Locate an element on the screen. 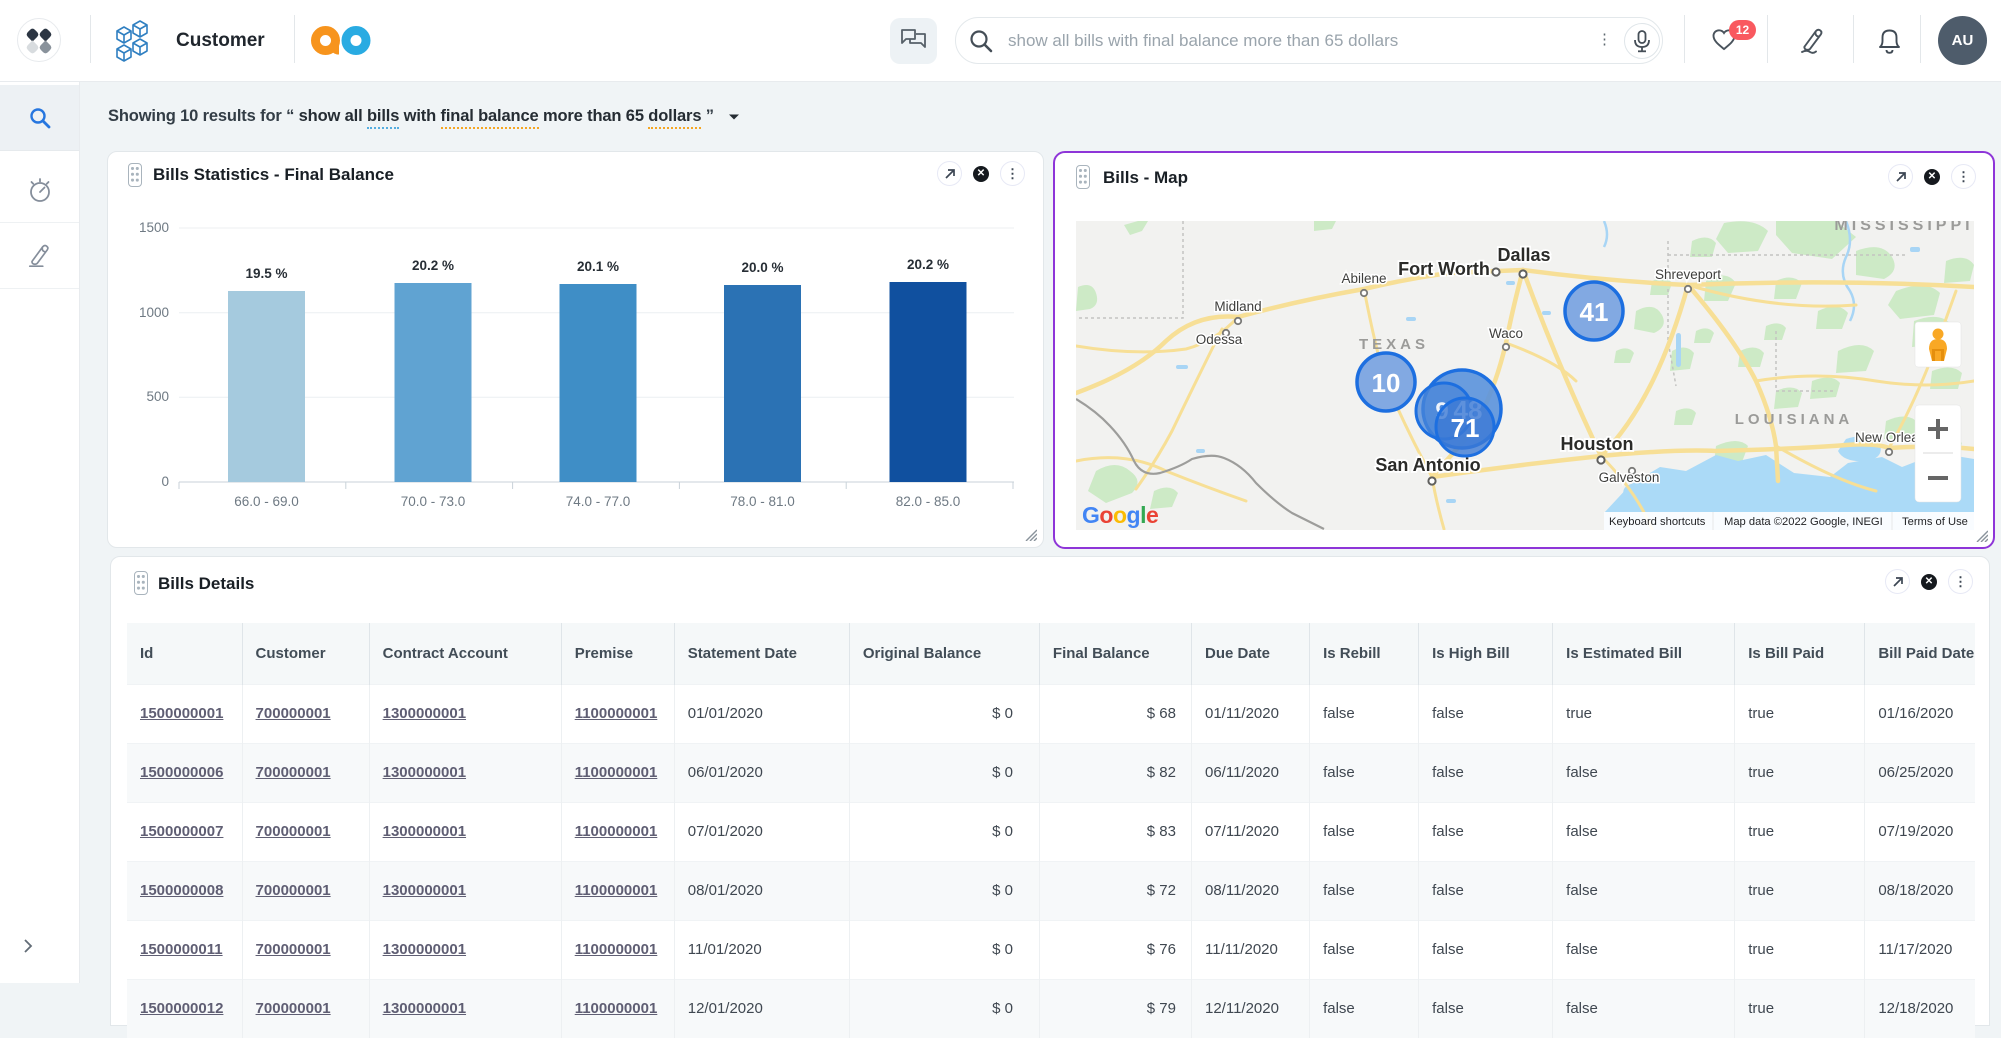 The height and width of the screenshot is (1038, 2001). svg-text: Keyboard shortcuts is located at coordinates (1657, 522).